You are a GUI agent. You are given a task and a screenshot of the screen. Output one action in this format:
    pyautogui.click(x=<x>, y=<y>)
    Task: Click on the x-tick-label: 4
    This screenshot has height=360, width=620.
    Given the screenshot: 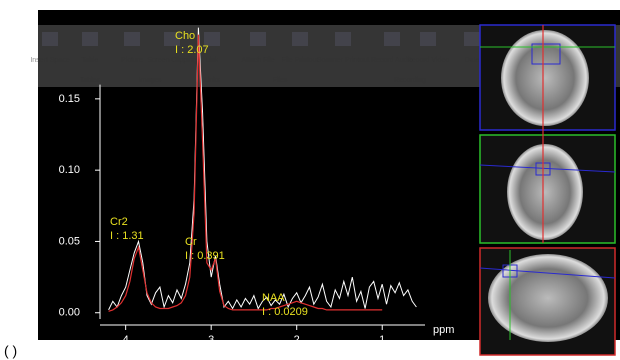 What is the action you would take?
    pyautogui.click(x=126, y=340)
    